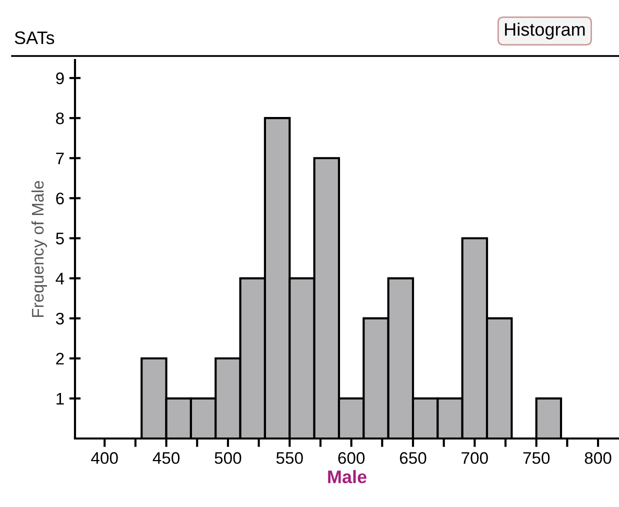  What do you see at coordinates (60, 198) in the screenshot?
I see `y-tick-label: 6` at bounding box center [60, 198].